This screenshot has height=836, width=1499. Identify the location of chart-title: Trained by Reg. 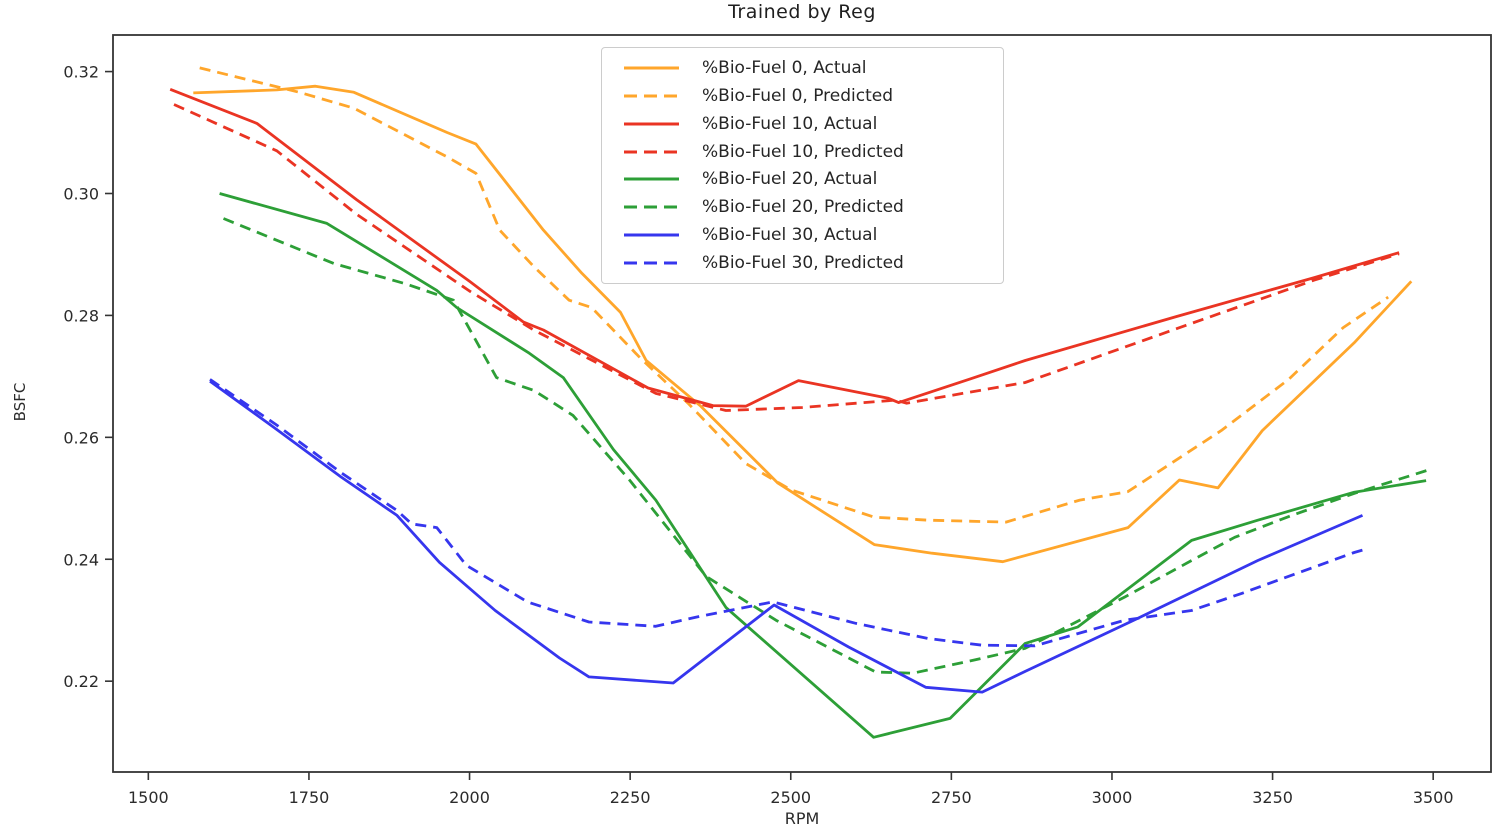
(802, 12).